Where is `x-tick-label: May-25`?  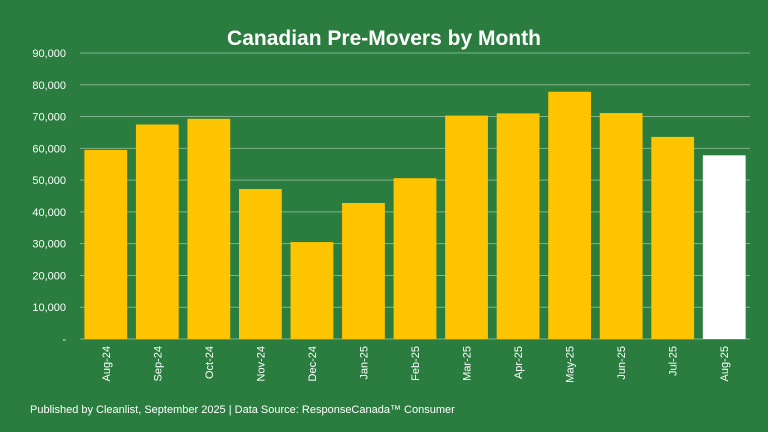
x-tick-label: May-25 is located at coordinates (571, 364).